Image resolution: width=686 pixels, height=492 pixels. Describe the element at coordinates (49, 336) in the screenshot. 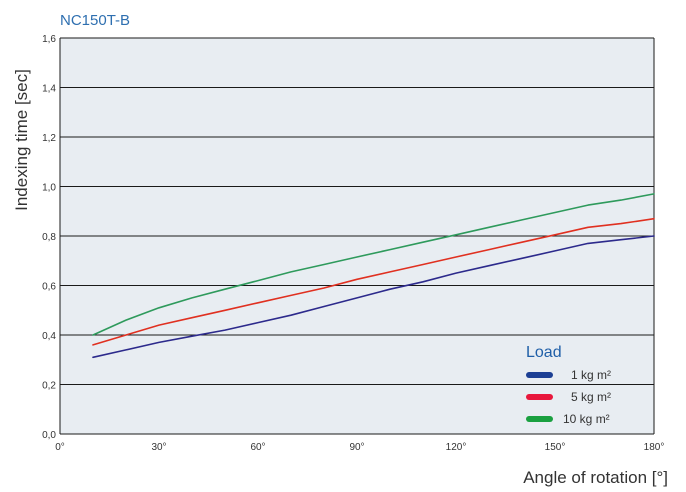

I see `y-tick-label: 0,4` at that location.